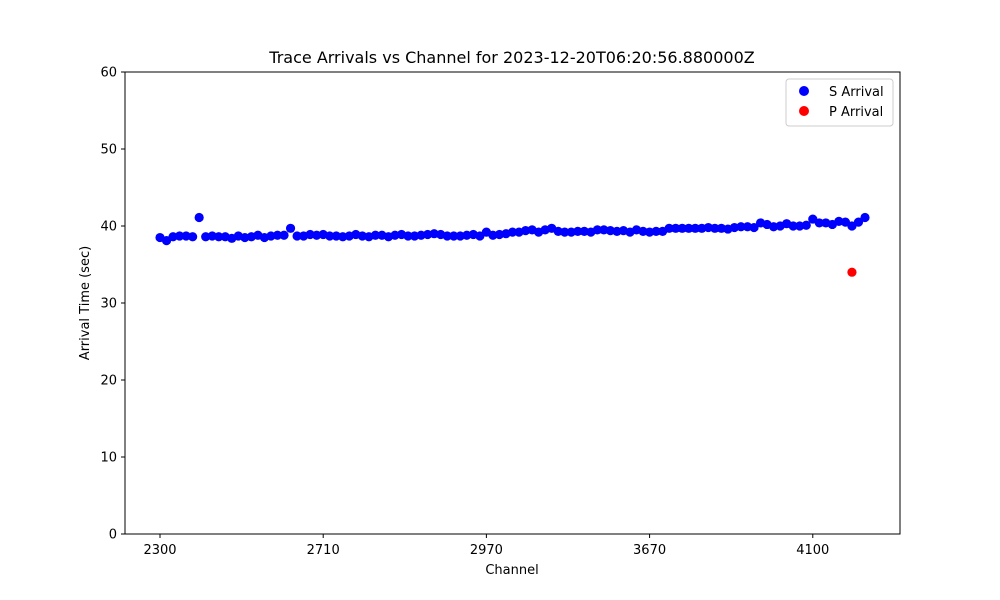  I want to click on legend: S Arrival P Arrival, so click(839, 102).